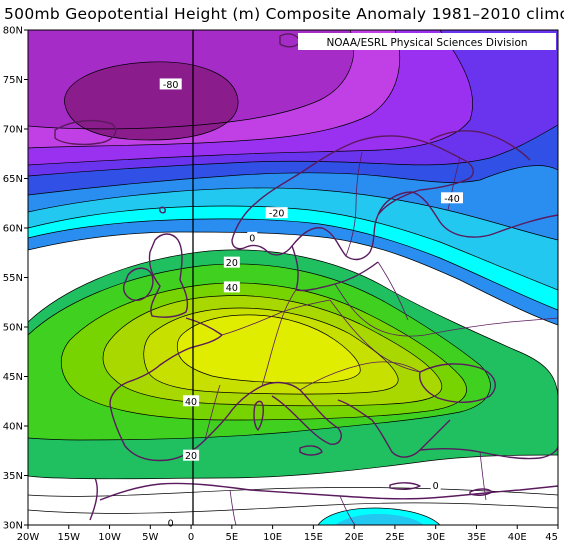  Describe the element at coordinates (162, 210) in the screenshot. I see `coast-faroe-shetland` at that location.